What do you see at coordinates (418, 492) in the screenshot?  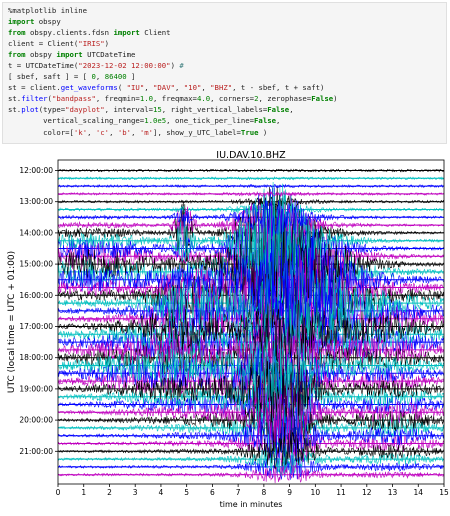 I see `x-tick-label: 14` at bounding box center [418, 492].